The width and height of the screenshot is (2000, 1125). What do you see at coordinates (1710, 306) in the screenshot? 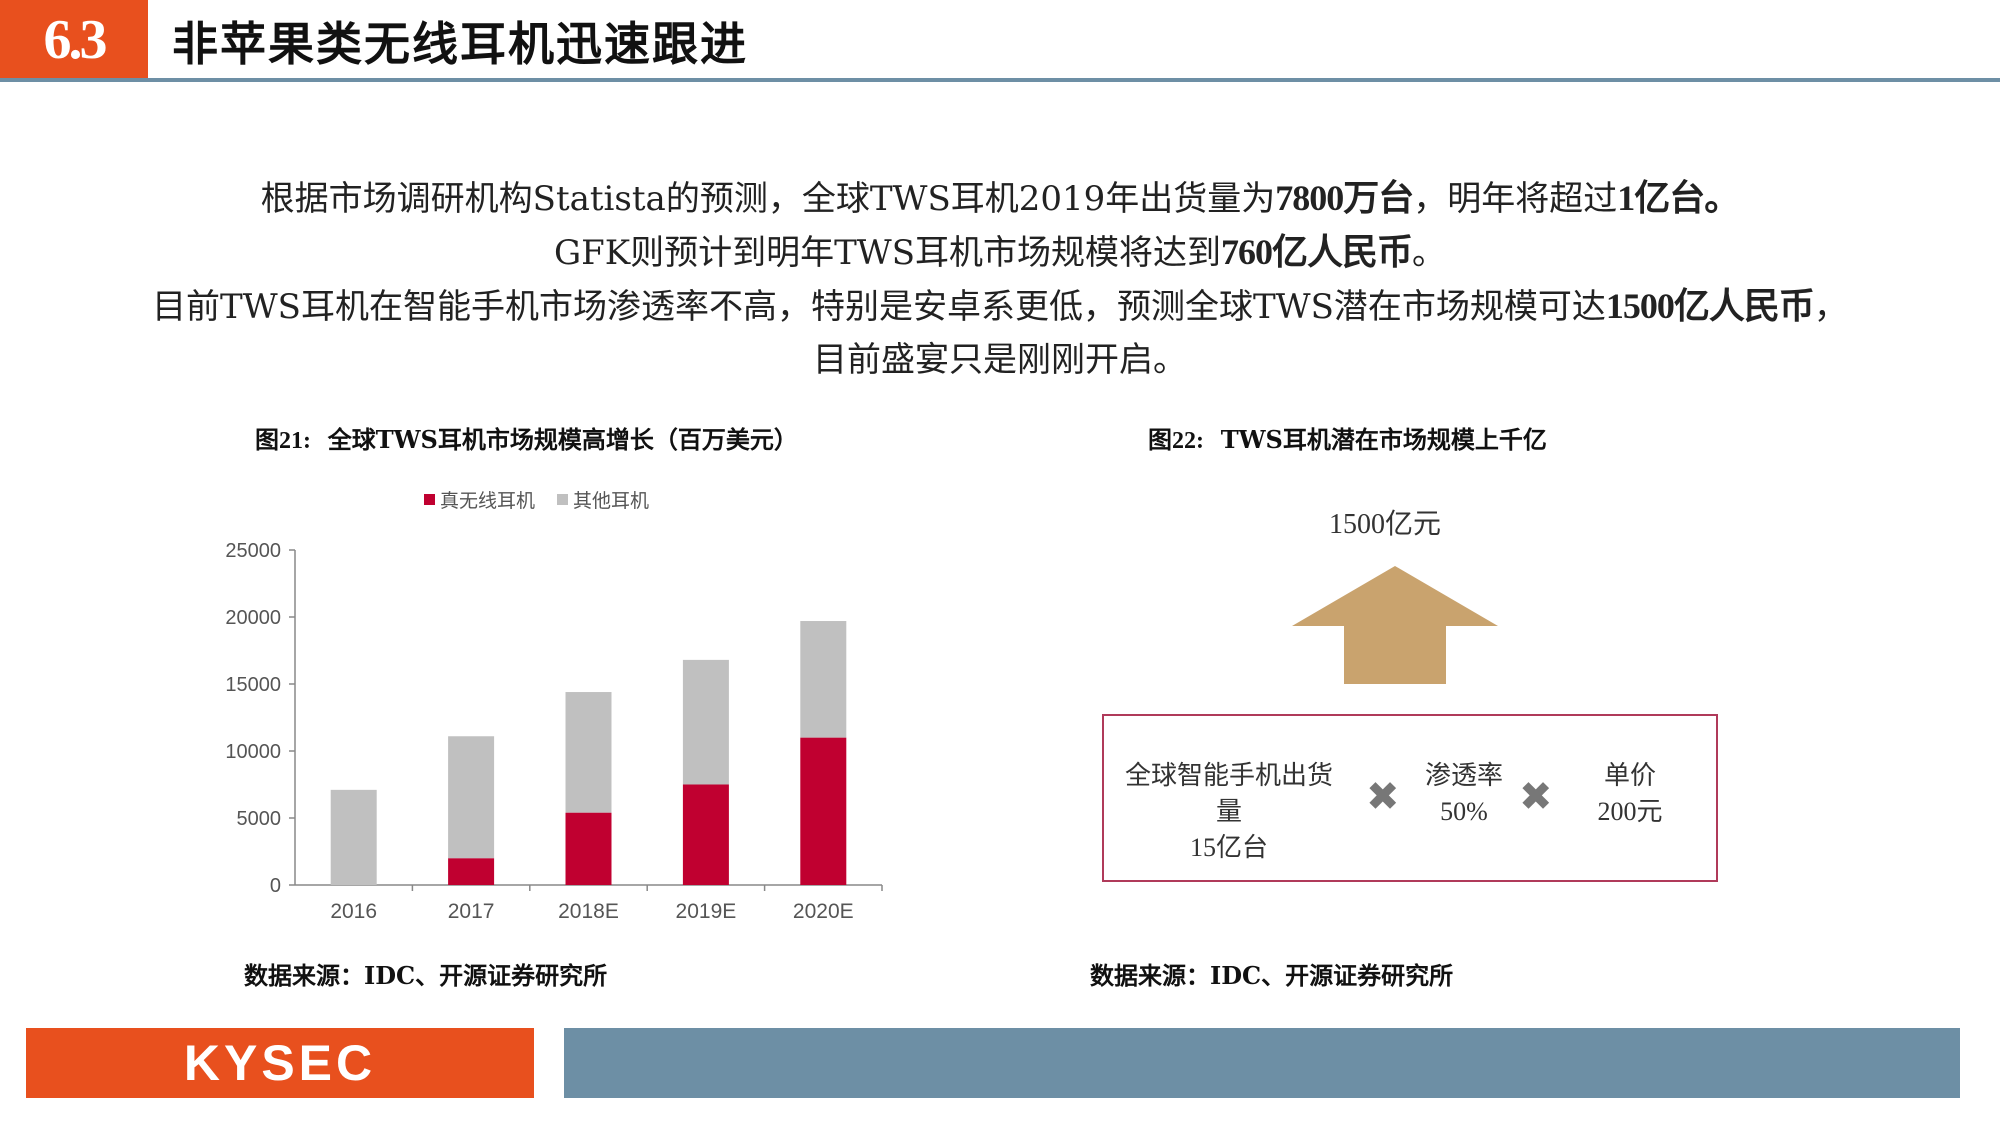
I see `highlight-potential-market: 1500亿人民币` at bounding box center [1710, 306].